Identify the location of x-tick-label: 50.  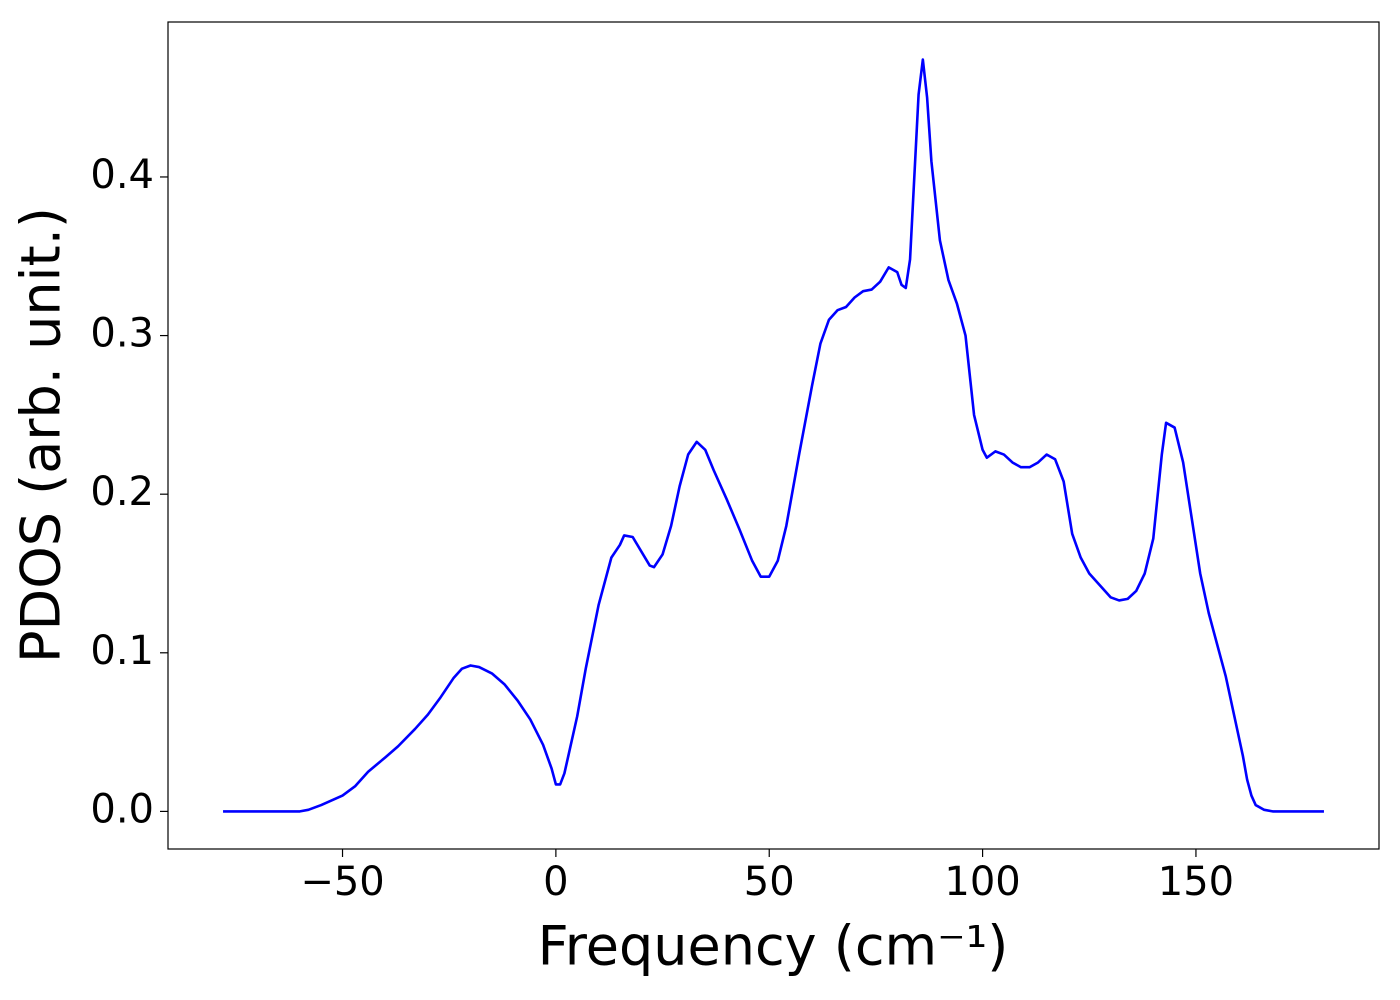
(769, 882).